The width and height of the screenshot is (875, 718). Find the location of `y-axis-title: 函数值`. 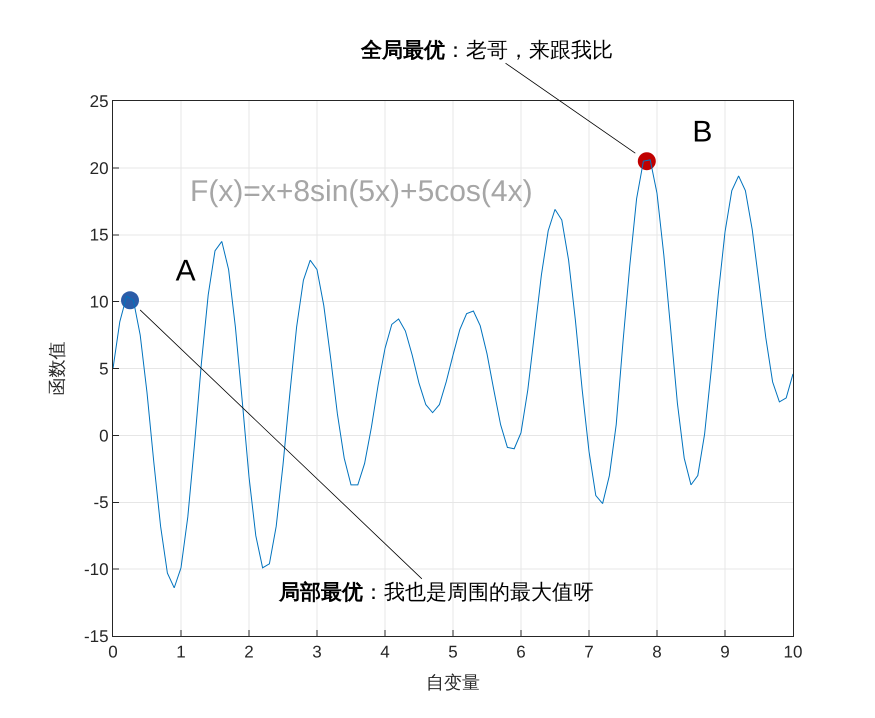

y-axis-title: 函数值 is located at coordinates (57, 369).